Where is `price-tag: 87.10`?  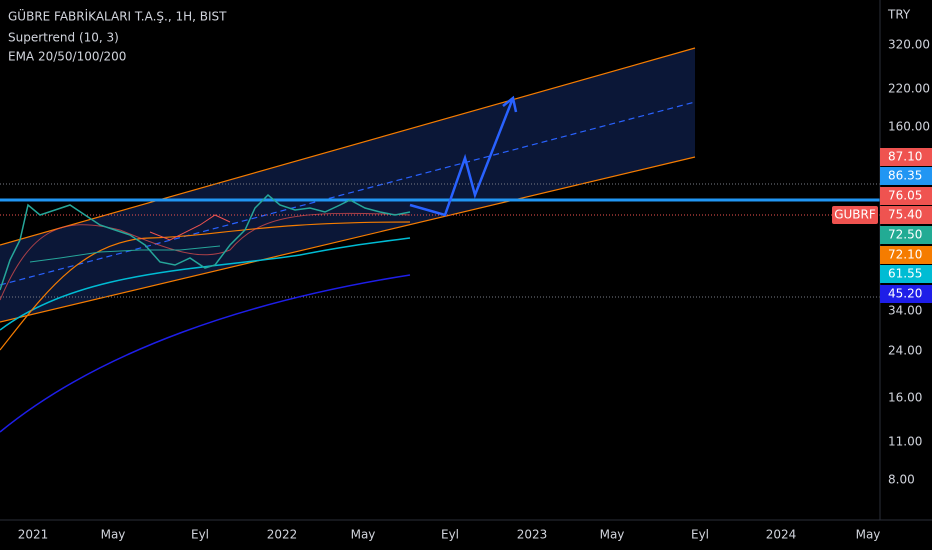 price-tag: 87.10 is located at coordinates (905, 157).